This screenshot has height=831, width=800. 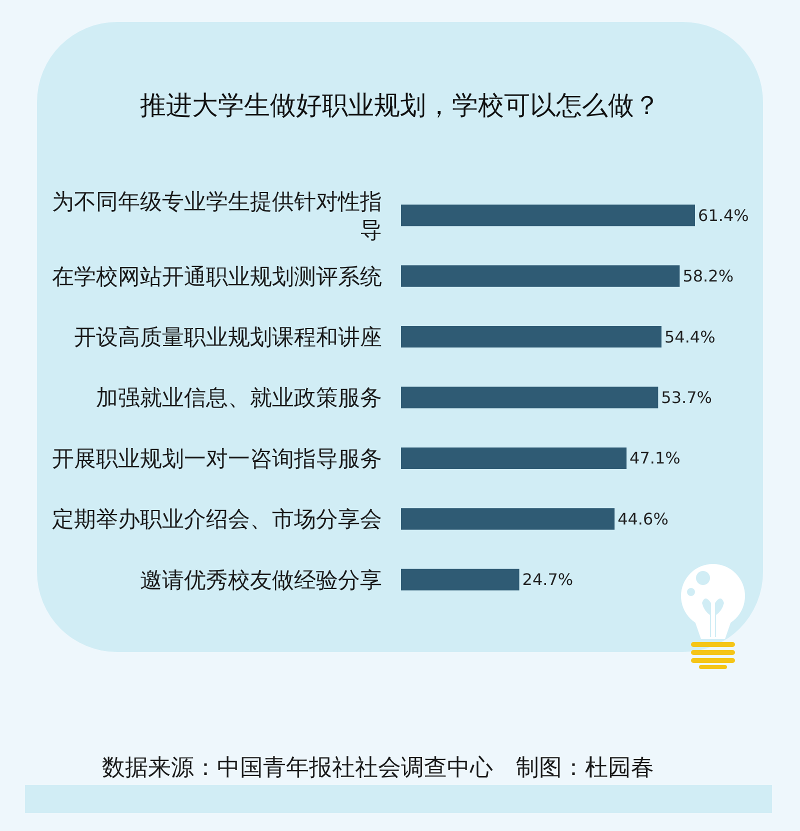 What do you see at coordinates (708, 276) in the screenshot?
I see `data-label: 58.2%` at bounding box center [708, 276].